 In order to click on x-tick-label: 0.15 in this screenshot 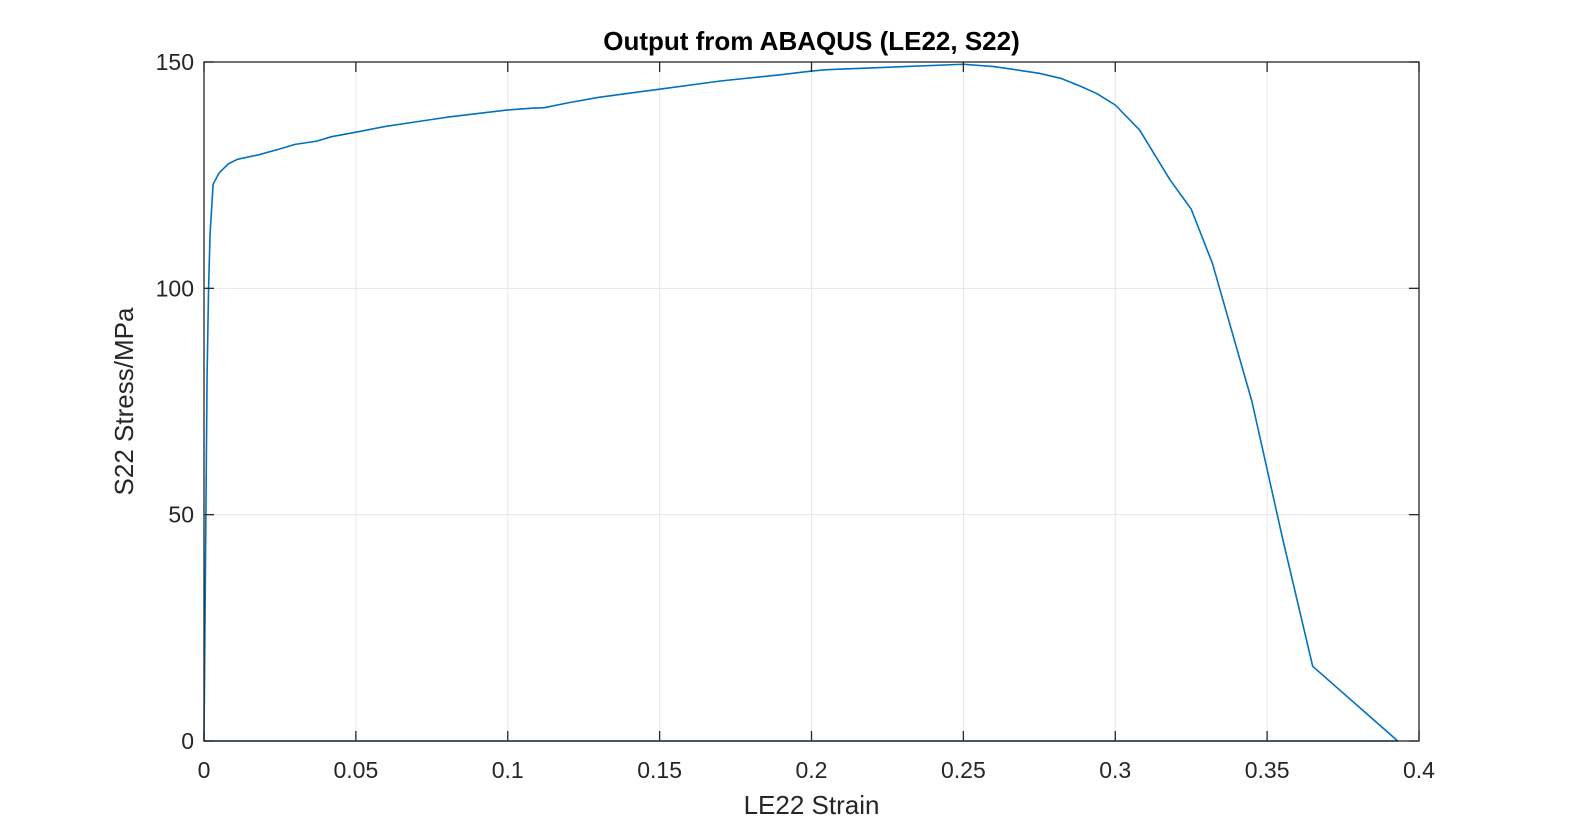, I will do `click(659, 770)`.